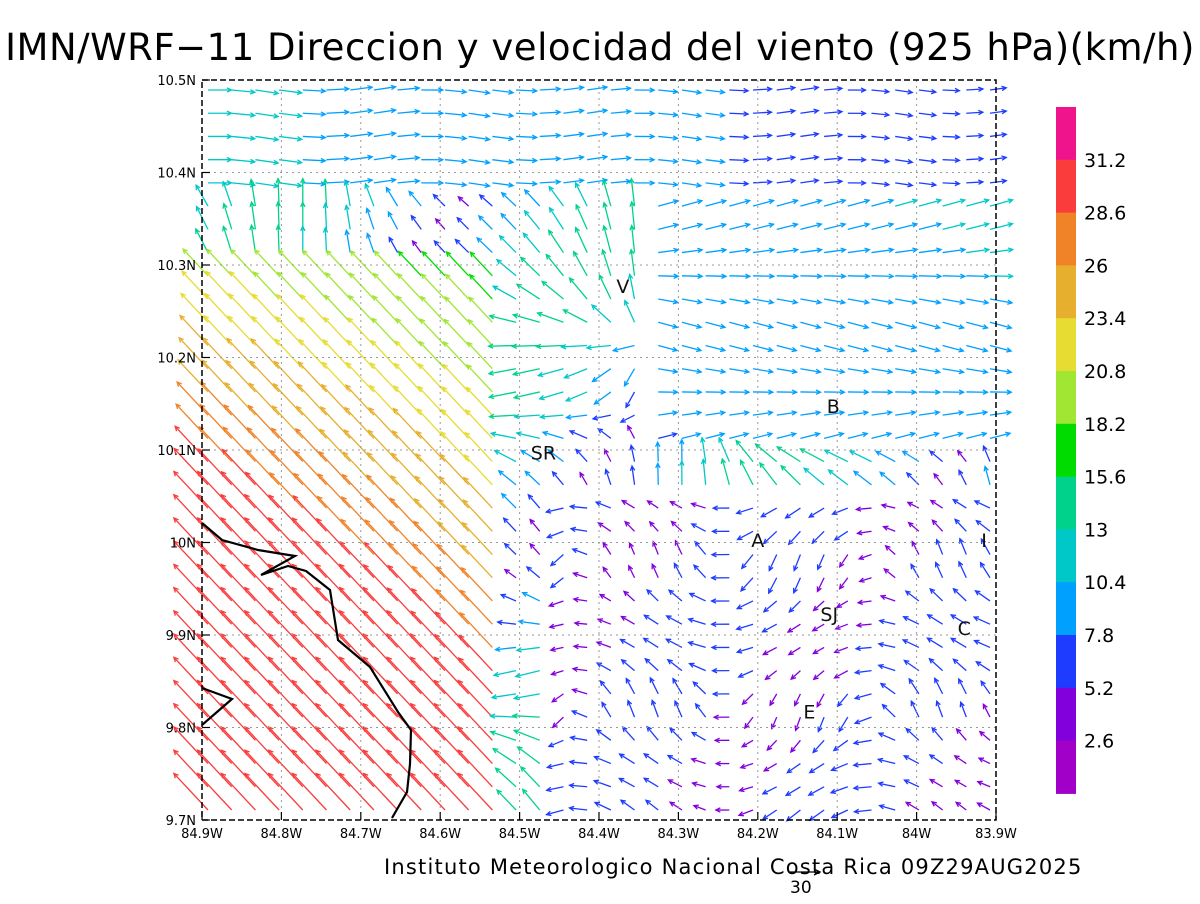 This screenshot has height=904, width=1200. Describe the element at coordinates (758, 834) in the screenshot. I see `x-tick-label: 84.2W` at that location.